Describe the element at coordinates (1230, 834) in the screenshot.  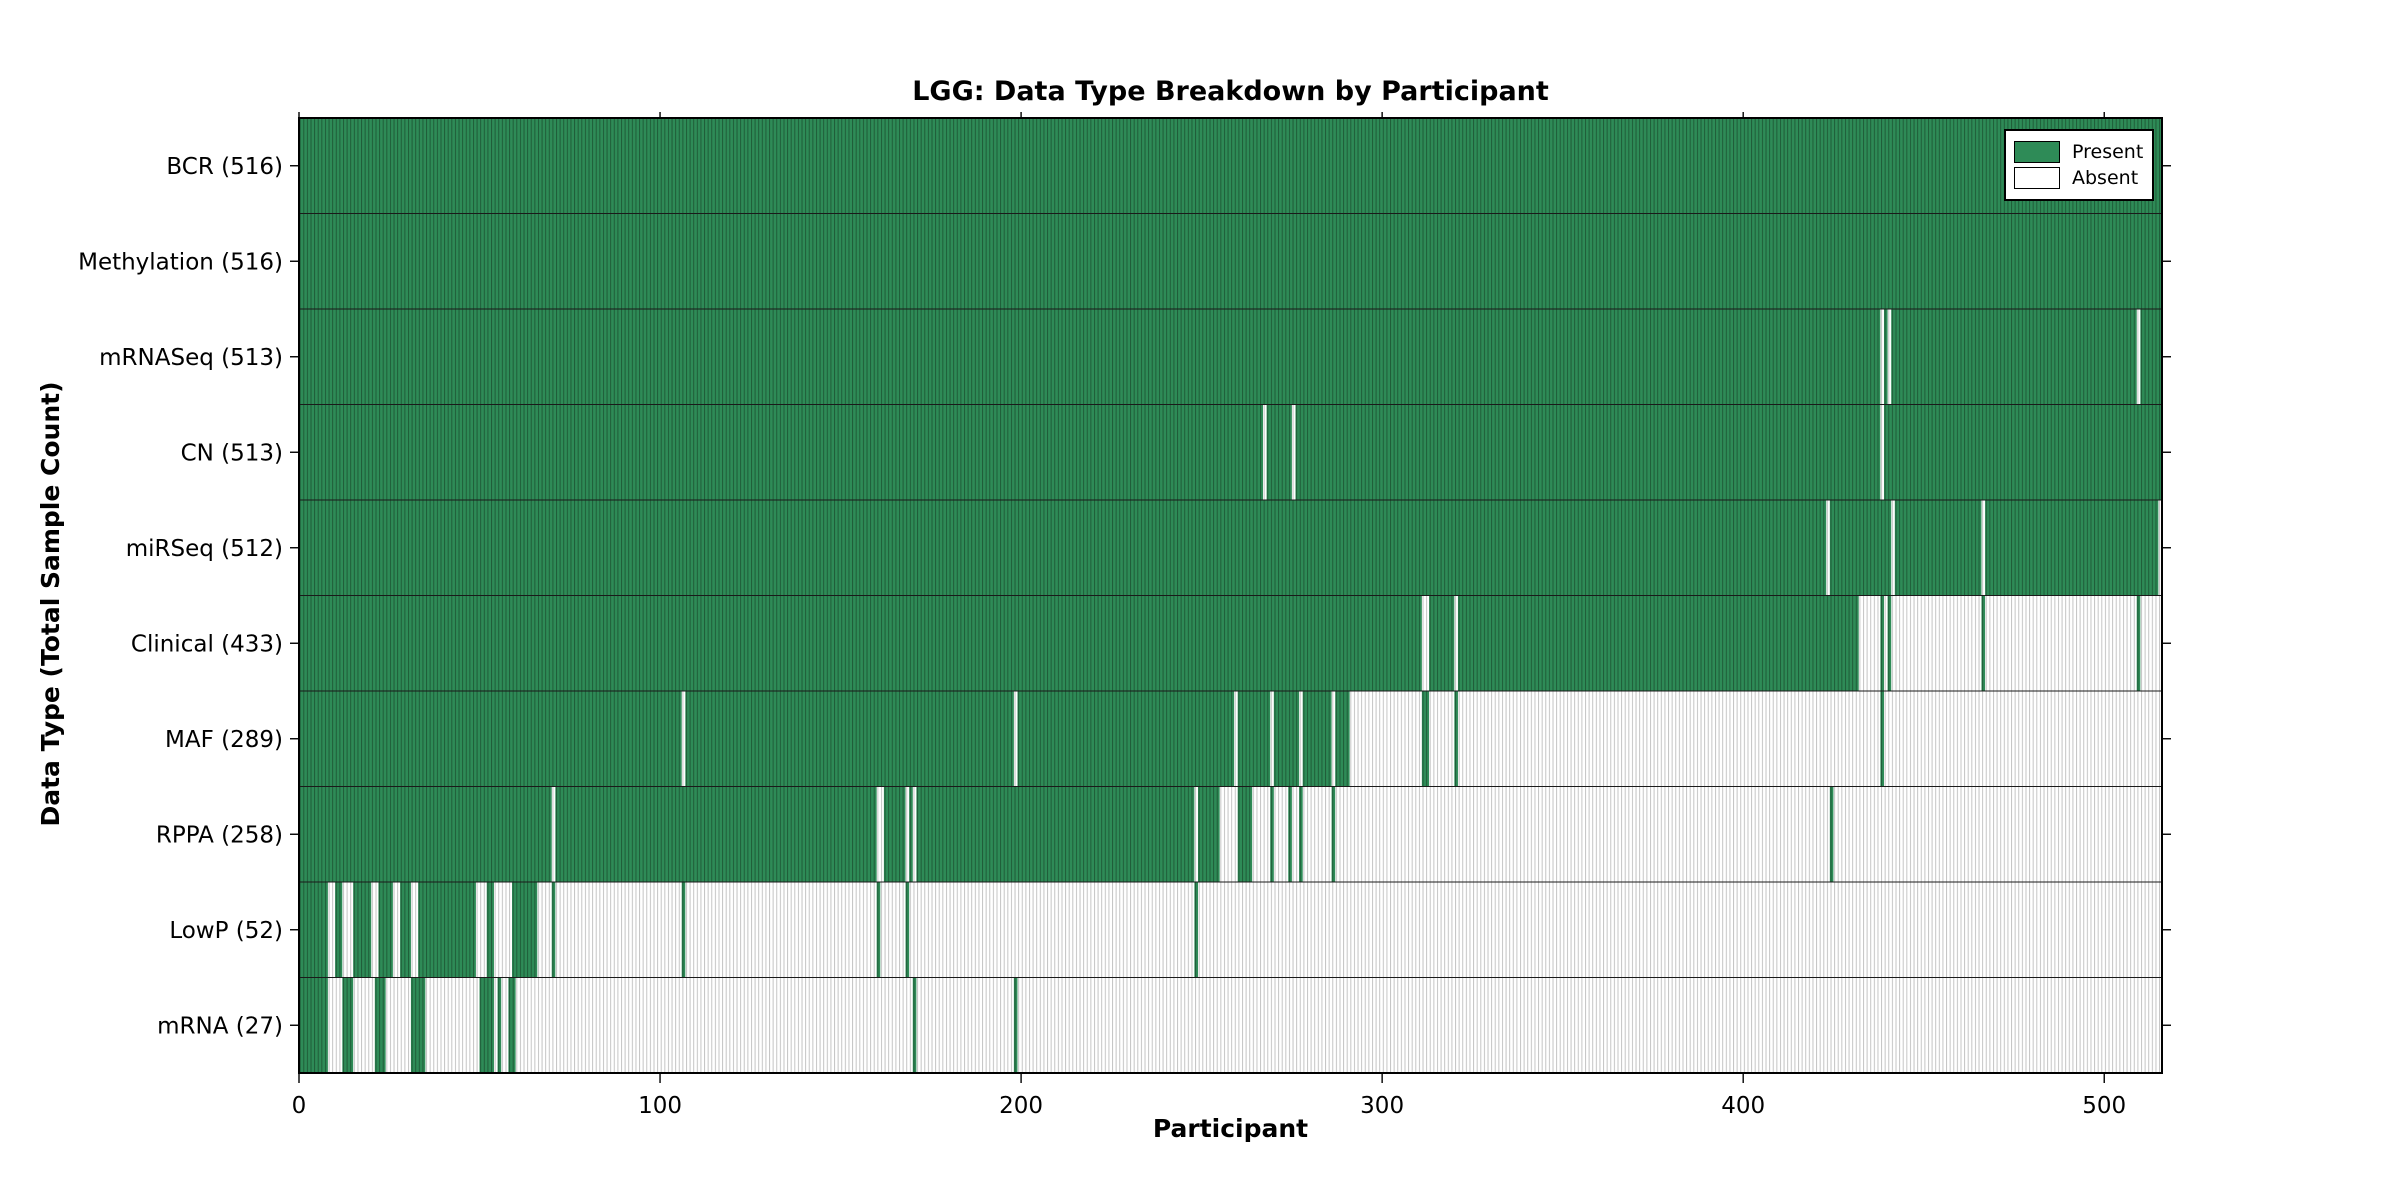
I see `row-RPPA` at that location.